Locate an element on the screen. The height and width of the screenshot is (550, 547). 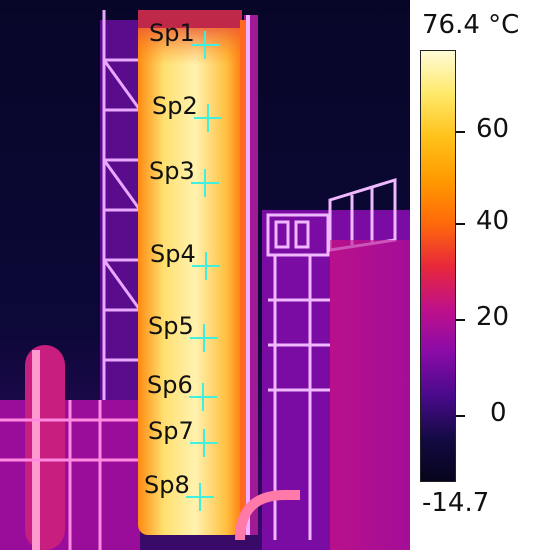
spot-label: Sp6 is located at coordinates (170, 385).